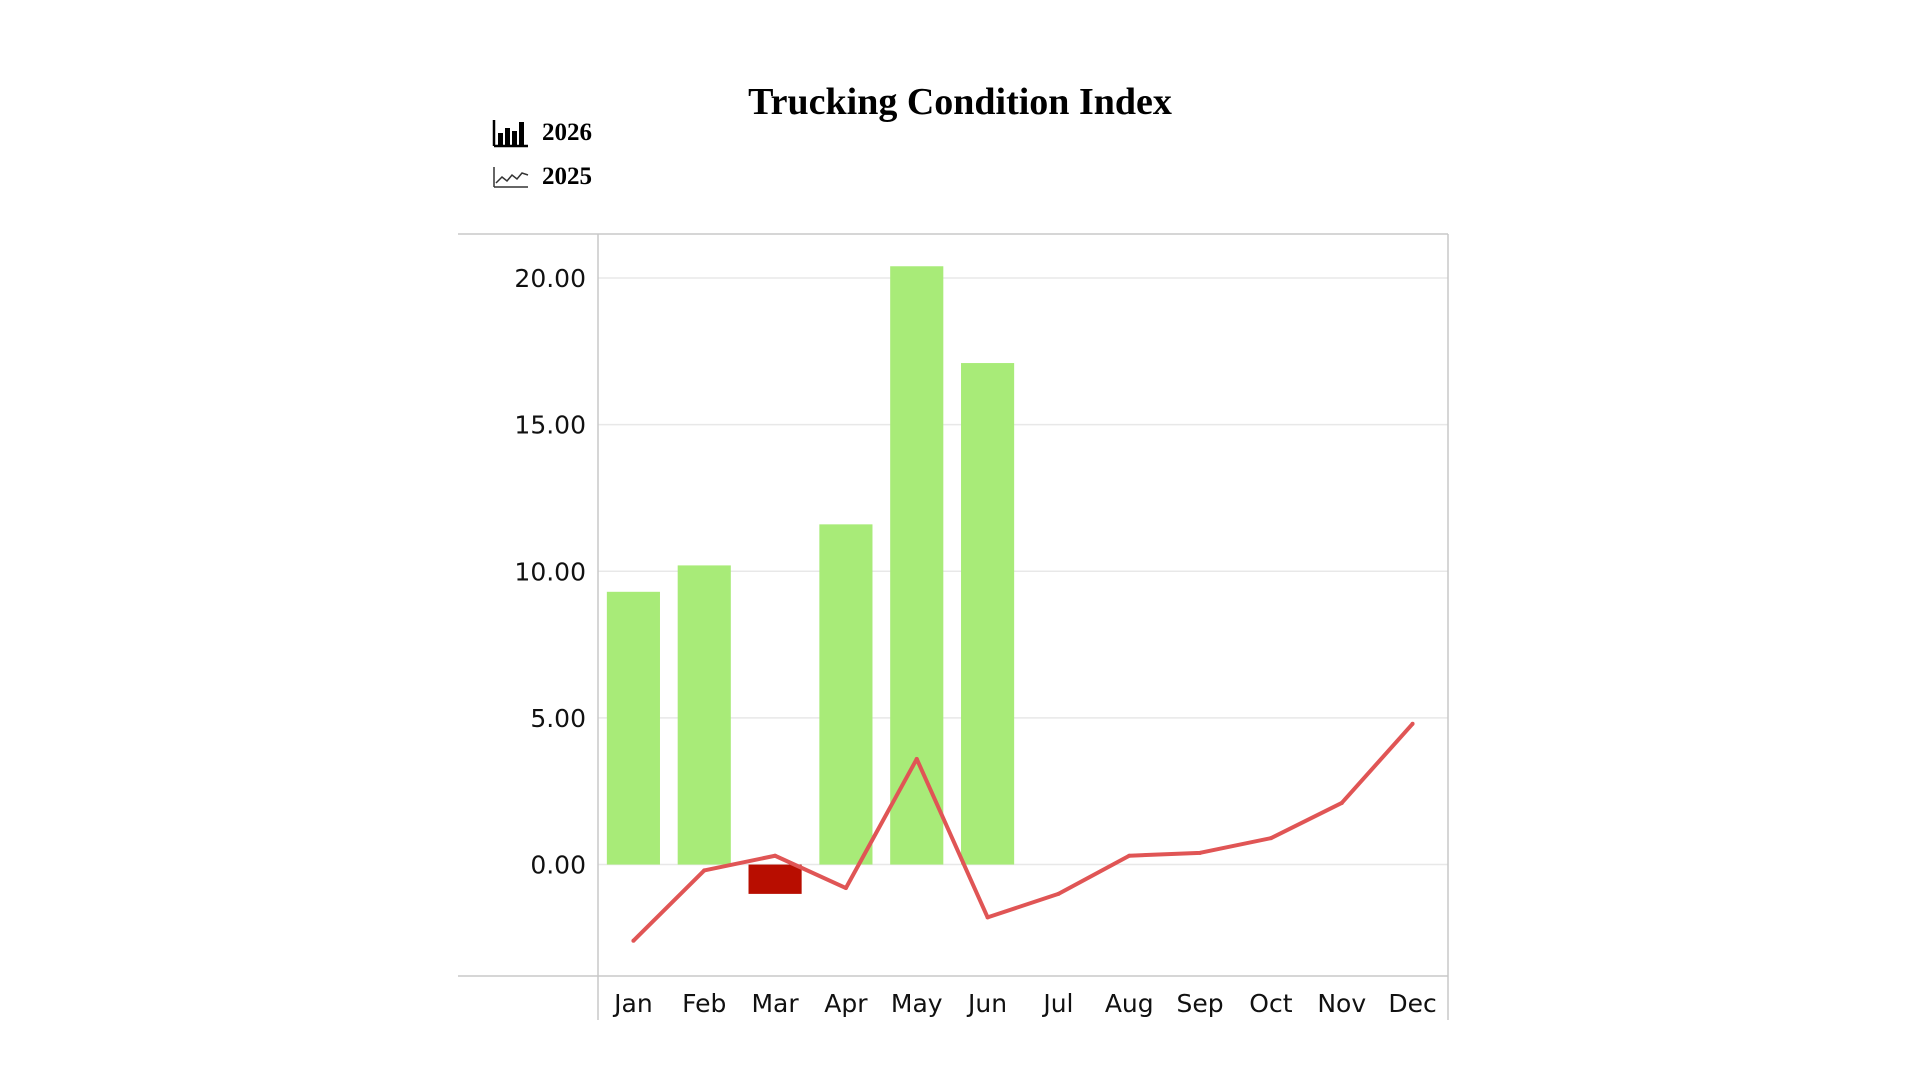 This screenshot has height=1080, width=1920. What do you see at coordinates (510, 134) in the screenshot?
I see `bar-chart-icon` at bounding box center [510, 134].